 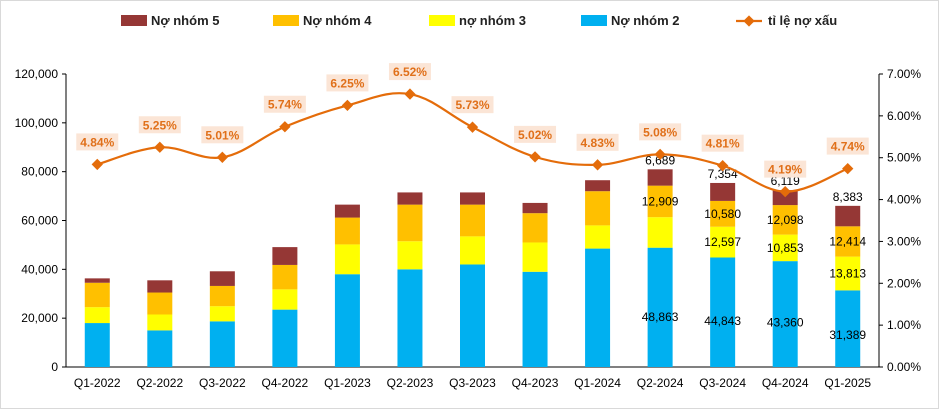 I want to click on segment-value-label: 8,383, so click(x=848, y=197).